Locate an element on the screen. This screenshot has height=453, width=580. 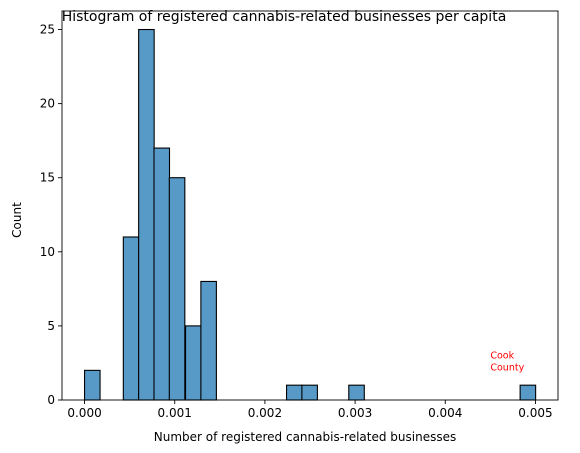
x-tick-label-3: 0.003 is located at coordinates (355, 413).